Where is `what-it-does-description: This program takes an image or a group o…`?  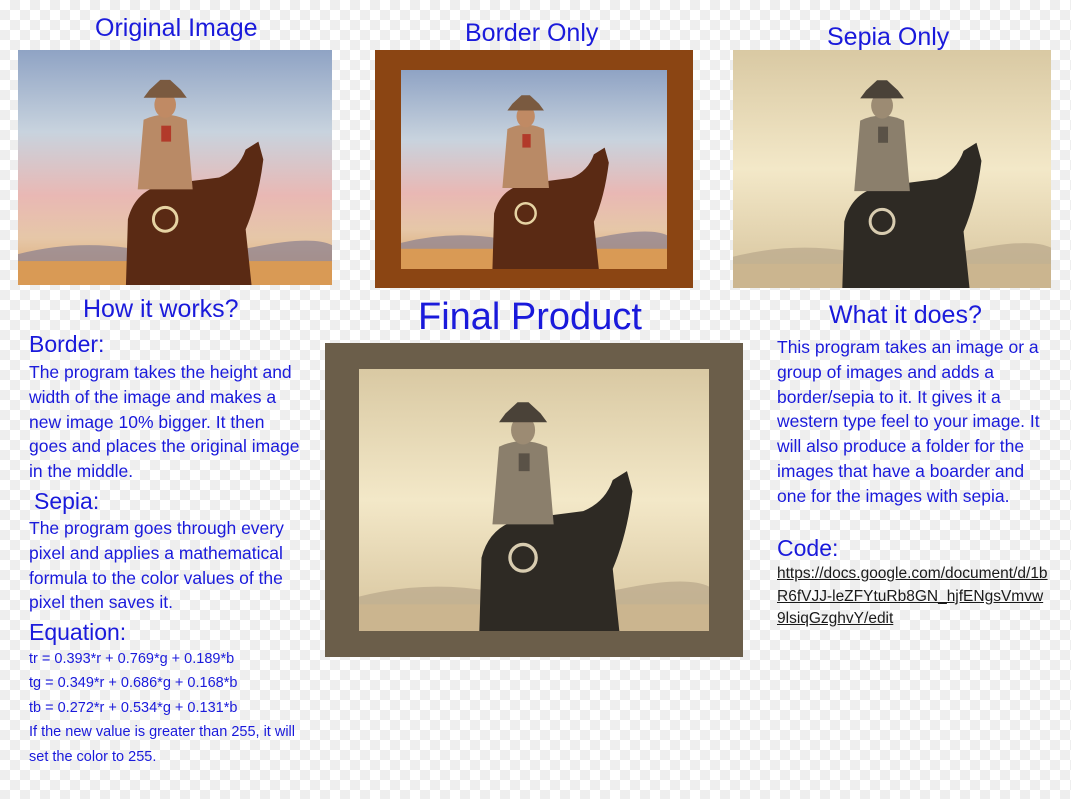 what-it-does-description: This program takes an image or a group o… is located at coordinates (908, 421).